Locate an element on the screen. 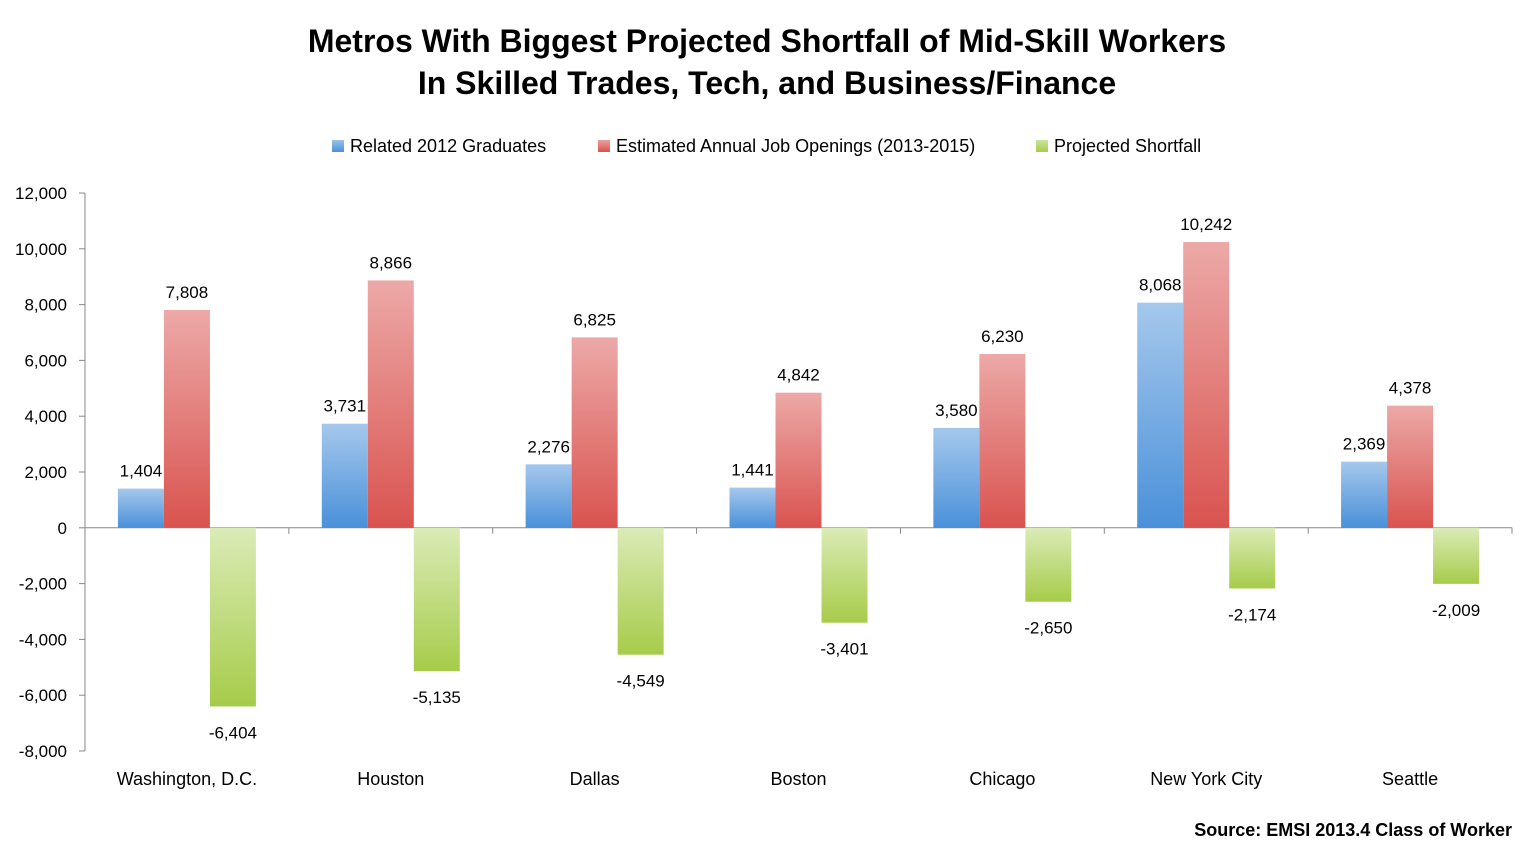 This screenshot has height=846, width=1534. x-category-label: Chicago is located at coordinates (1002, 779).